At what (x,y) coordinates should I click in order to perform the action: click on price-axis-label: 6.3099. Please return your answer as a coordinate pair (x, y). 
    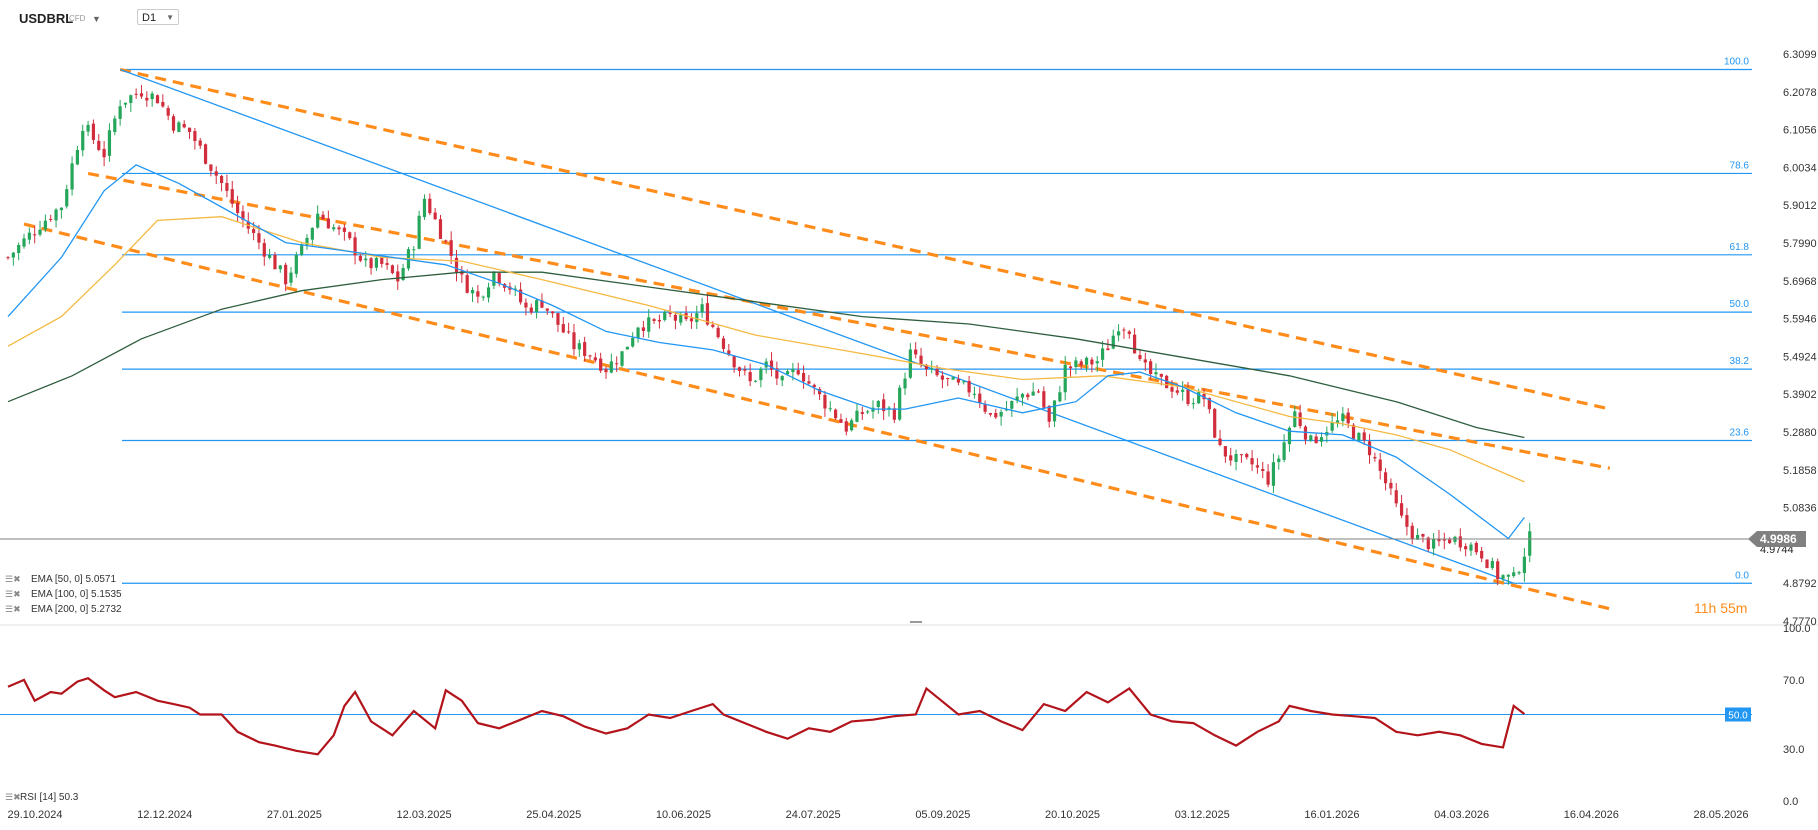
    Looking at the image, I should click on (1800, 55).